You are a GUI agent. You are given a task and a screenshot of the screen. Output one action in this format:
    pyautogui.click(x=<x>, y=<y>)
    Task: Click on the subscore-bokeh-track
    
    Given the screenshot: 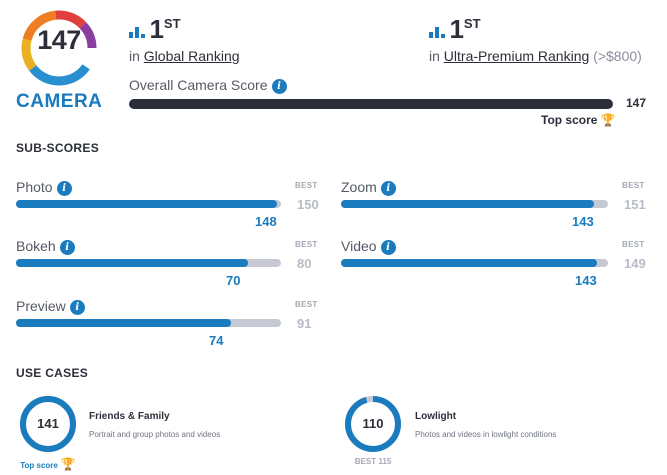 What is the action you would take?
    pyautogui.click(x=148, y=263)
    